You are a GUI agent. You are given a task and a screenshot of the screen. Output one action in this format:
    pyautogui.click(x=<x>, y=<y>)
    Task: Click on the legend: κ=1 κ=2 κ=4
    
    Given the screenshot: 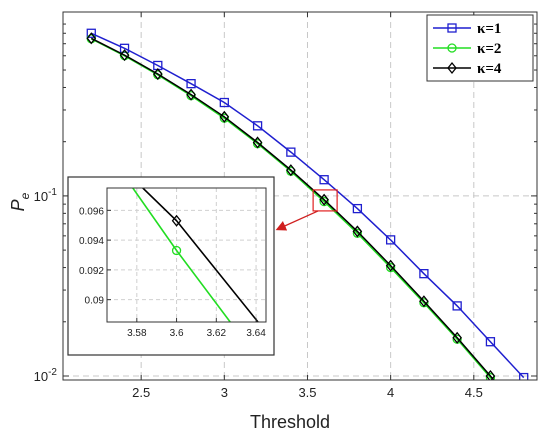 What is the action you would take?
    pyautogui.click(x=480, y=48)
    